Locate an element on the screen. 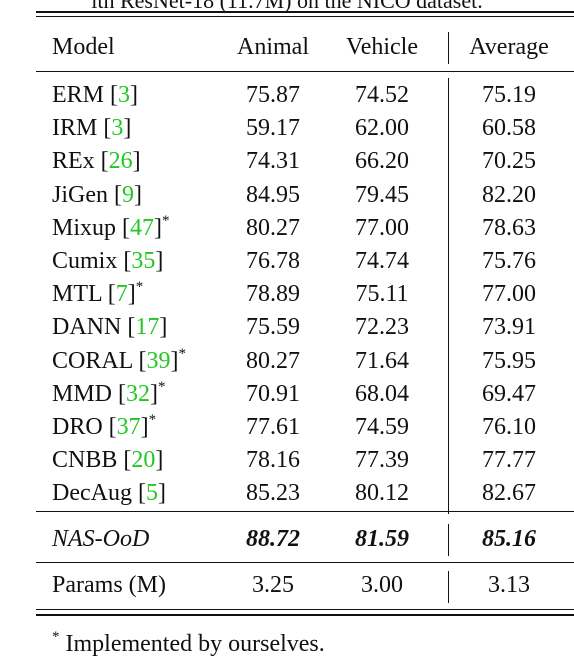 The image size is (574, 660). model-name: MTL is located at coordinates (77, 294).